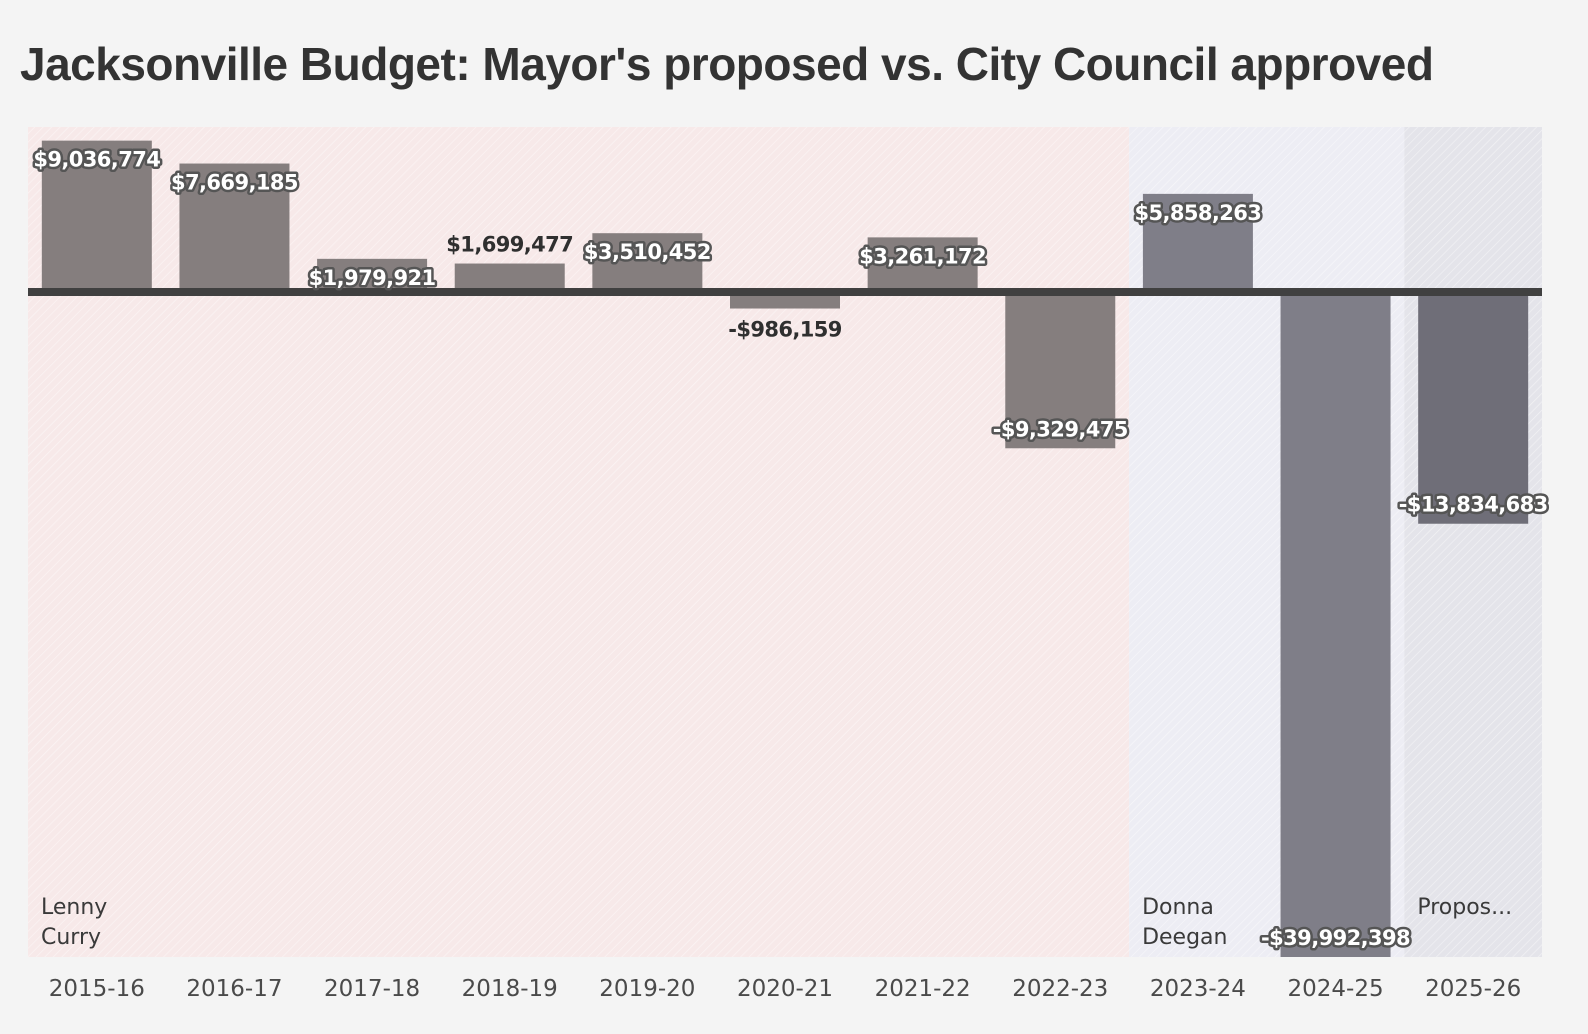  Describe the element at coordinates (97, 989) in the screenshot. I see `x-tick-label: 2015-16` at that location.